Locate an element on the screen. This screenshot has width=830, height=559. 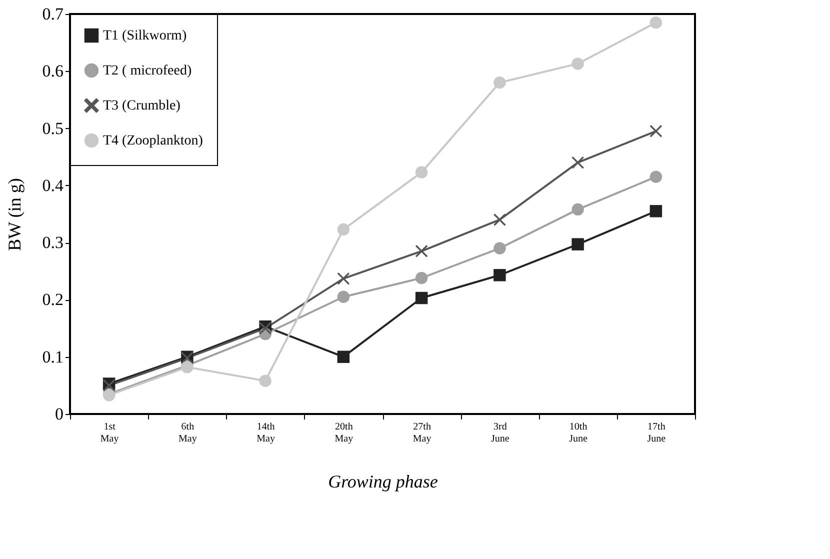
legend-label: T3 (Crumble) is located at coordinates (142, 106).